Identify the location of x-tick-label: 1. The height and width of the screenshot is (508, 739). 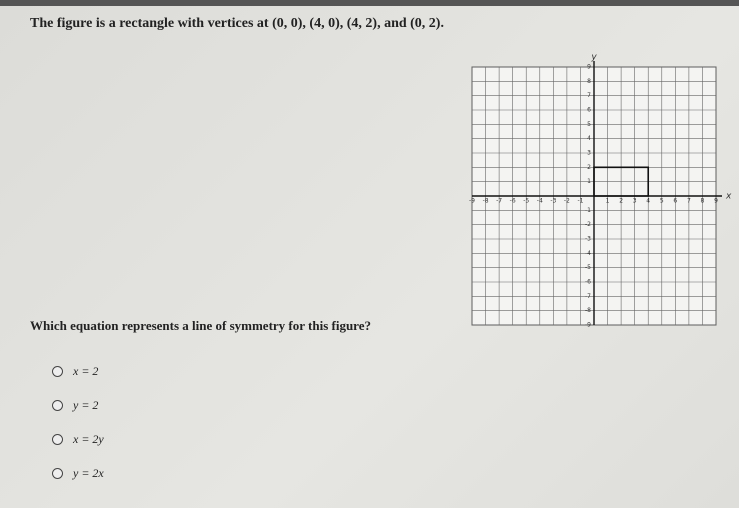
(608, 201).